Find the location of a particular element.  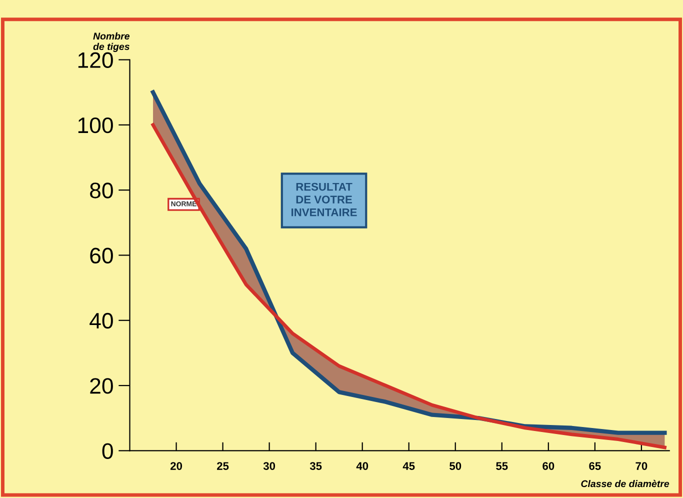

y-tick-label: 100 is located at coordinates (95, 125).